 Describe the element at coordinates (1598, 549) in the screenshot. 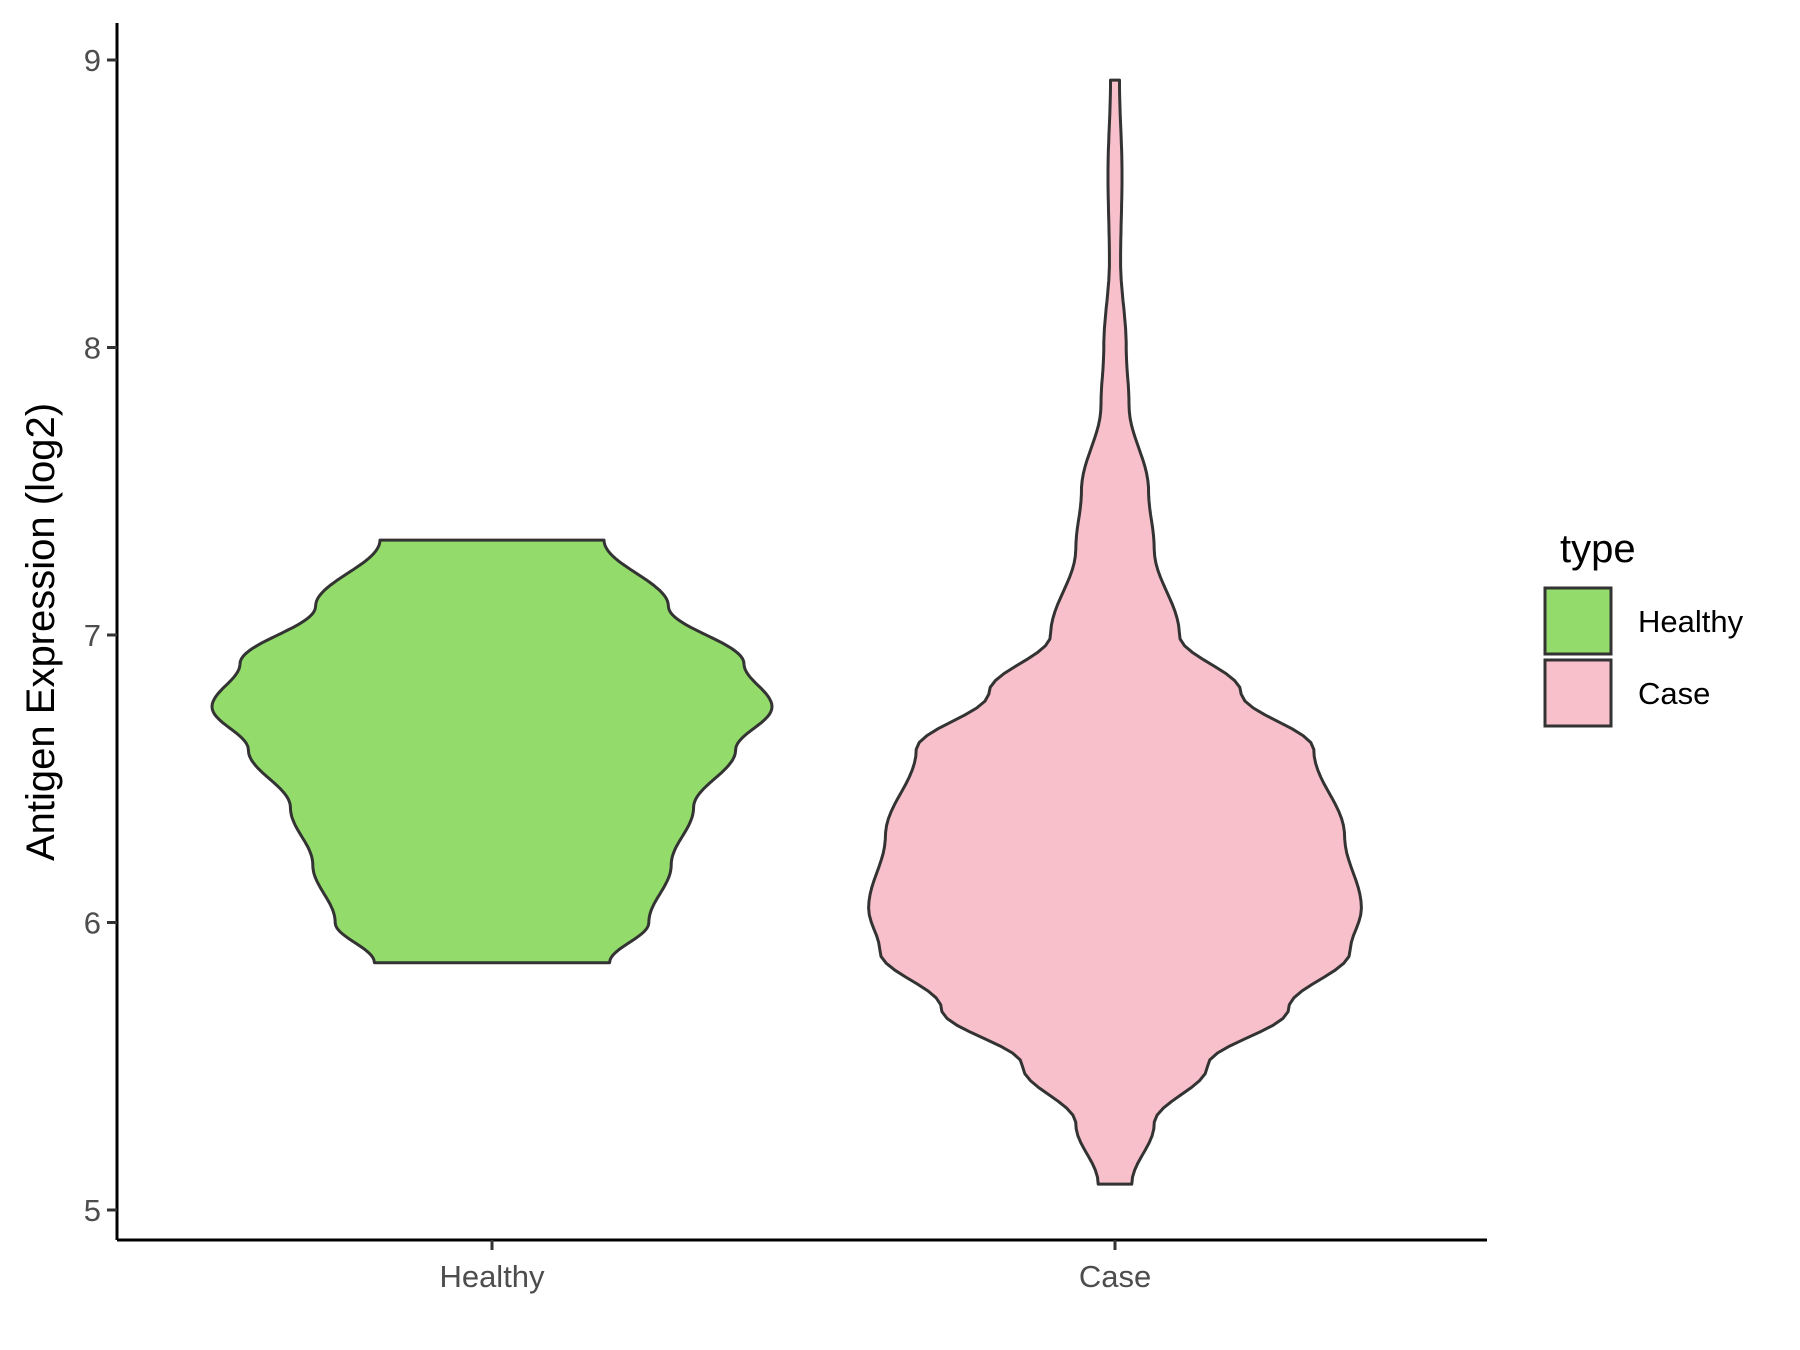

I see `legend-title: type` at that location.